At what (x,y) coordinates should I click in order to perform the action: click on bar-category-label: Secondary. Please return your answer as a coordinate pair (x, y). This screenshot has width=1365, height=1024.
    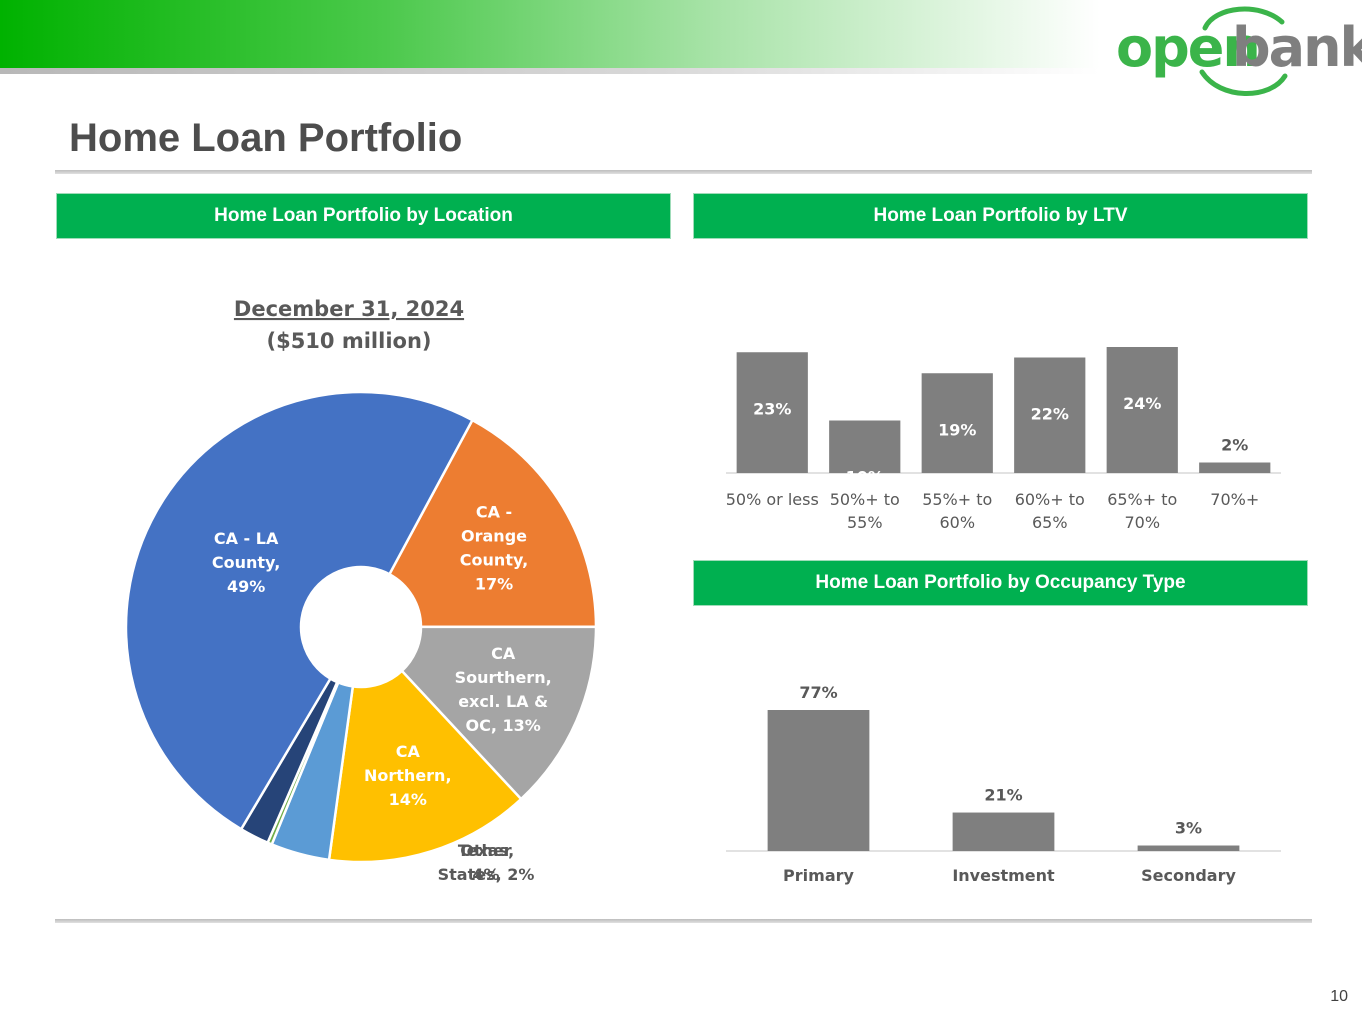
    Looking at the image, I should click on (1188, 875).